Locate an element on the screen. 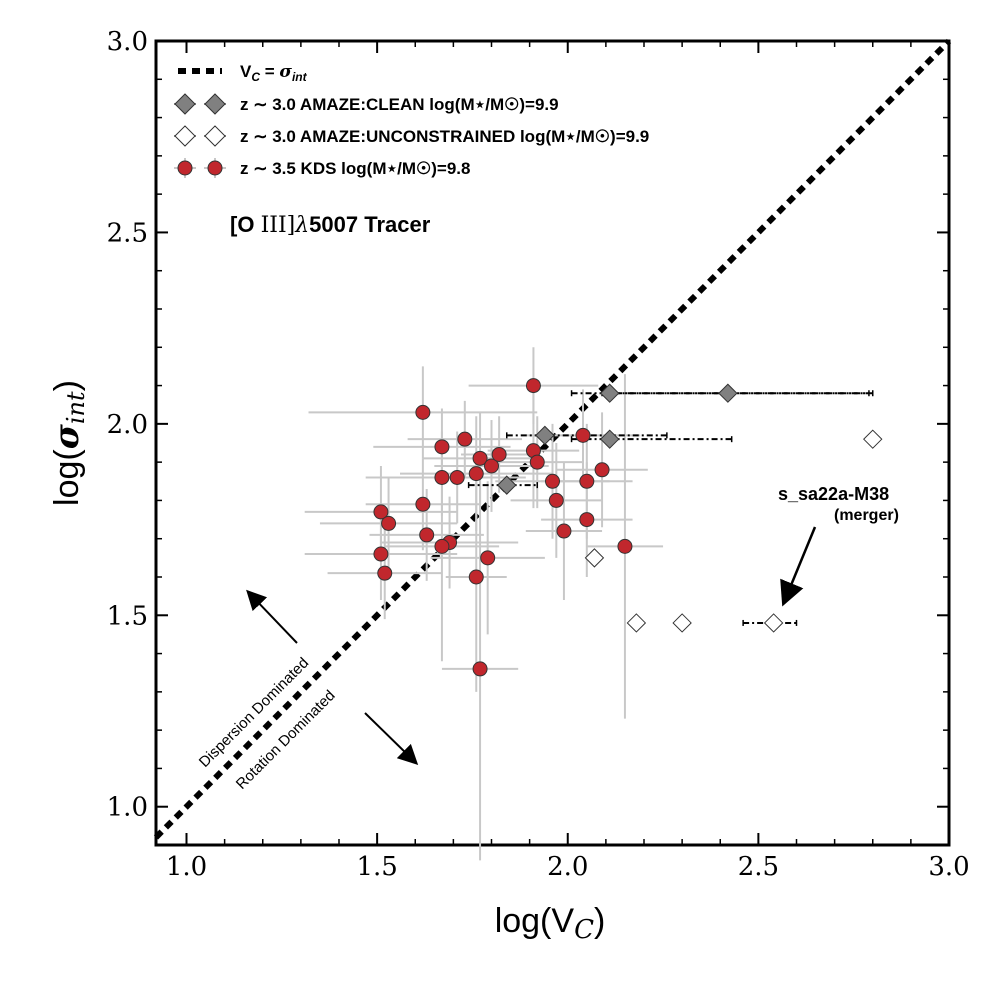 The width and height of the screenshot is (997, 991). annotation-s-sa22a-m38: s_sa22a-M38 is located at coordinates (833, 494).